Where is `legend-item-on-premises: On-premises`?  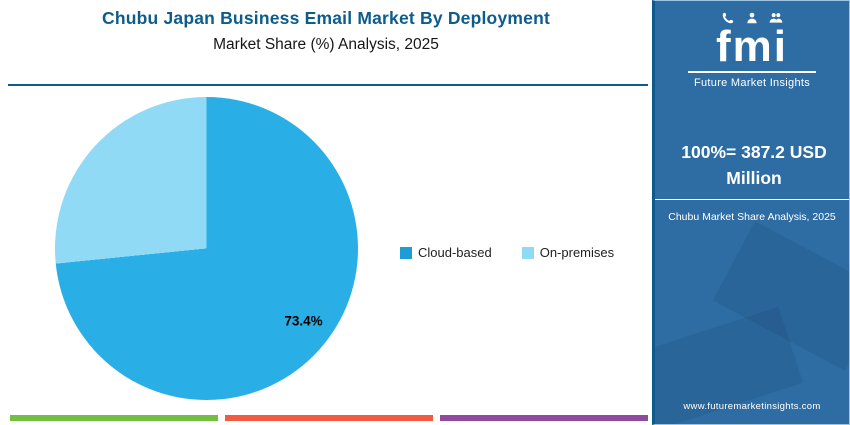 legend-item-on-premises: On-premises is located at coordinates (568, 252).